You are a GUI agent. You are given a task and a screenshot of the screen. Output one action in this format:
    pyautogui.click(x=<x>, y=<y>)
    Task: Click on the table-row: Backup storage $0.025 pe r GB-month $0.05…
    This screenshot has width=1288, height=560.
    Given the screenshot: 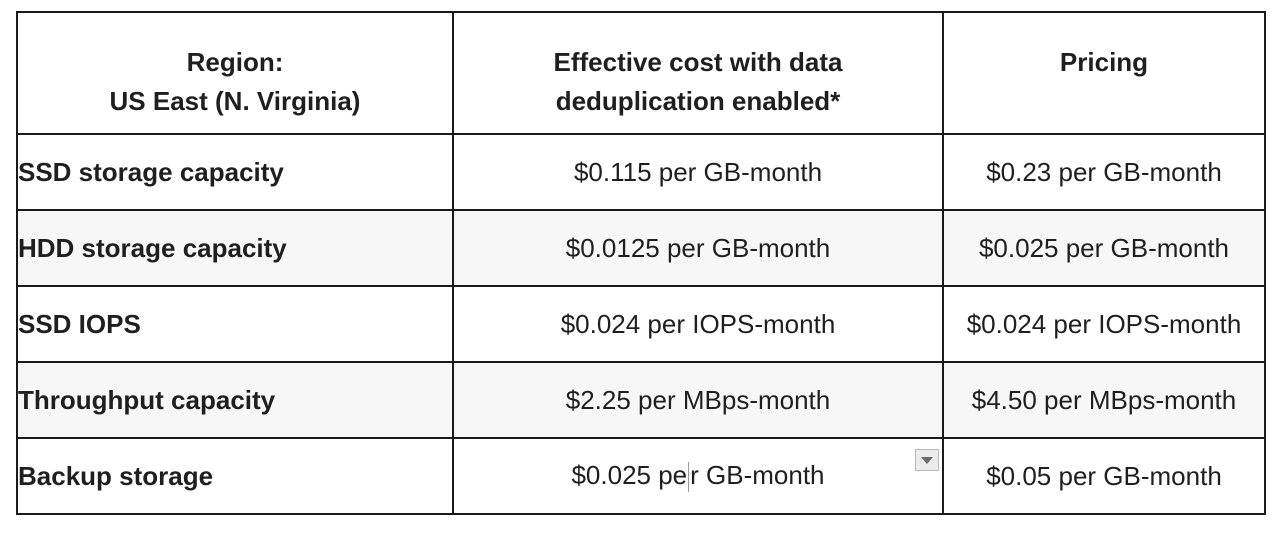 What is the action you would take?
    pyautogui.click(x=641, y=476)
    